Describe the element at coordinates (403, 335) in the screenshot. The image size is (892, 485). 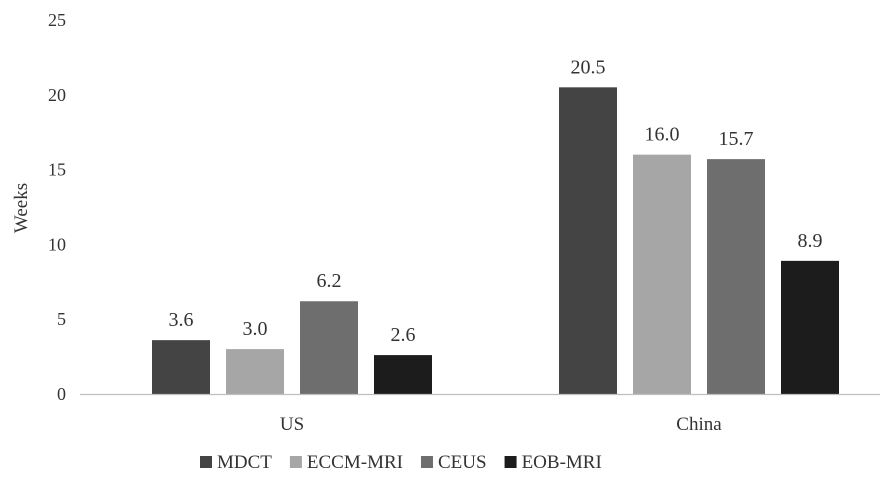
I see `data-label: 2.6` at that location.